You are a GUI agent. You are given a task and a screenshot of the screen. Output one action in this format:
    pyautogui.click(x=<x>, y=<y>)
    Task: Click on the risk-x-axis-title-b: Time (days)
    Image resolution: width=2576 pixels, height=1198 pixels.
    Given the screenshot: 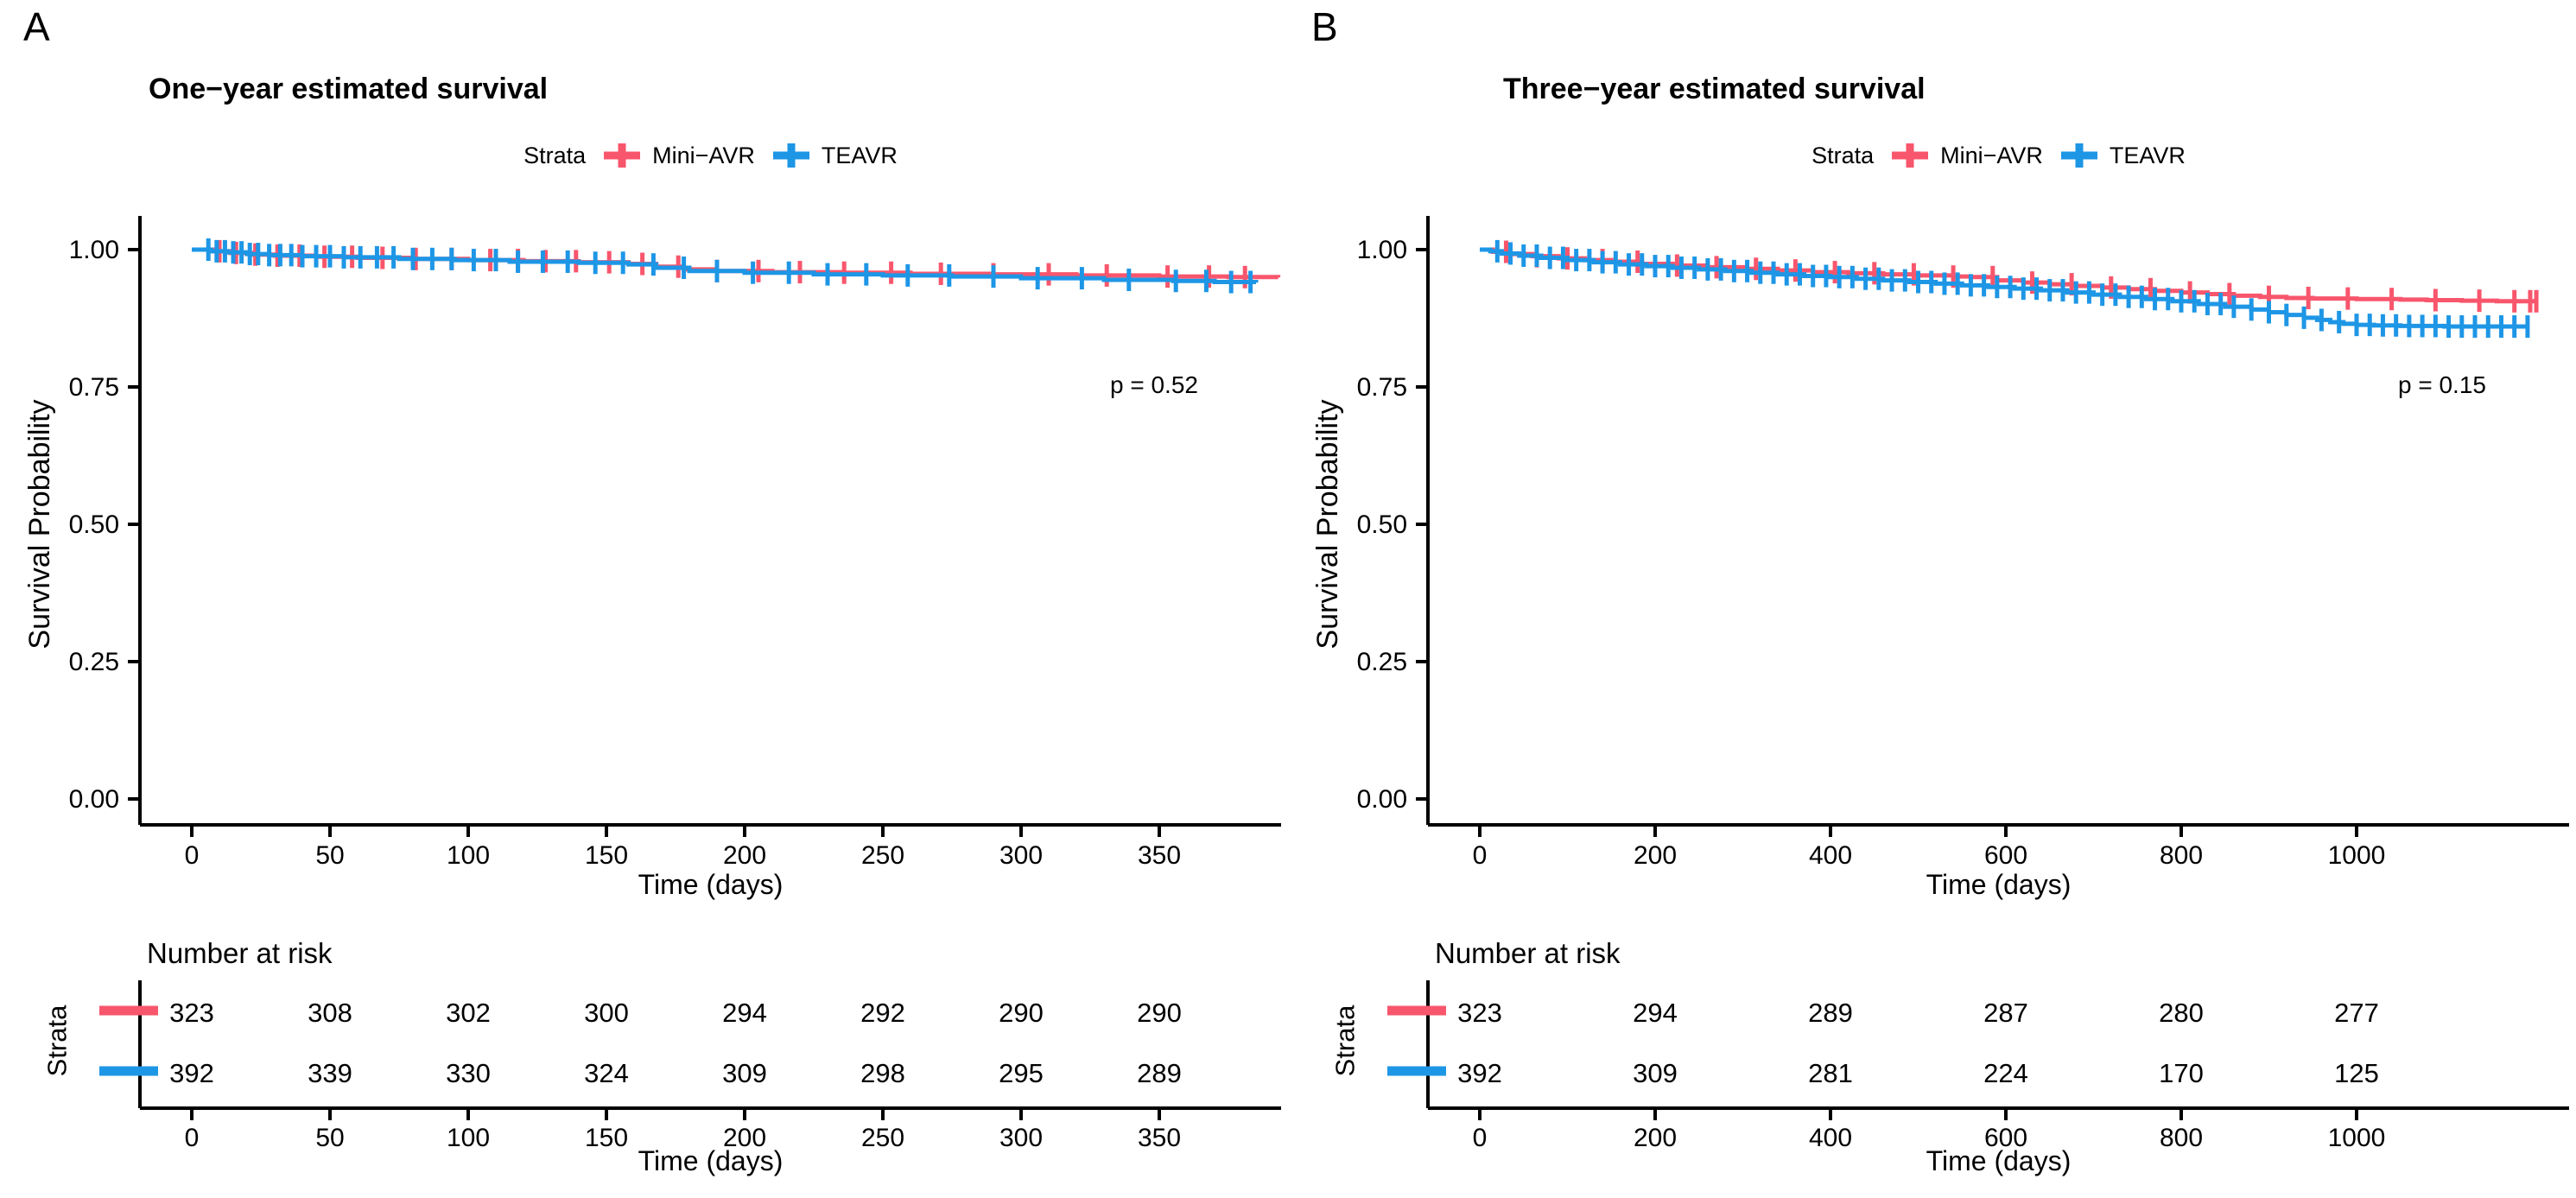 What is the action you would take?
    pyautogui.click(x=1999, y=1160)
    